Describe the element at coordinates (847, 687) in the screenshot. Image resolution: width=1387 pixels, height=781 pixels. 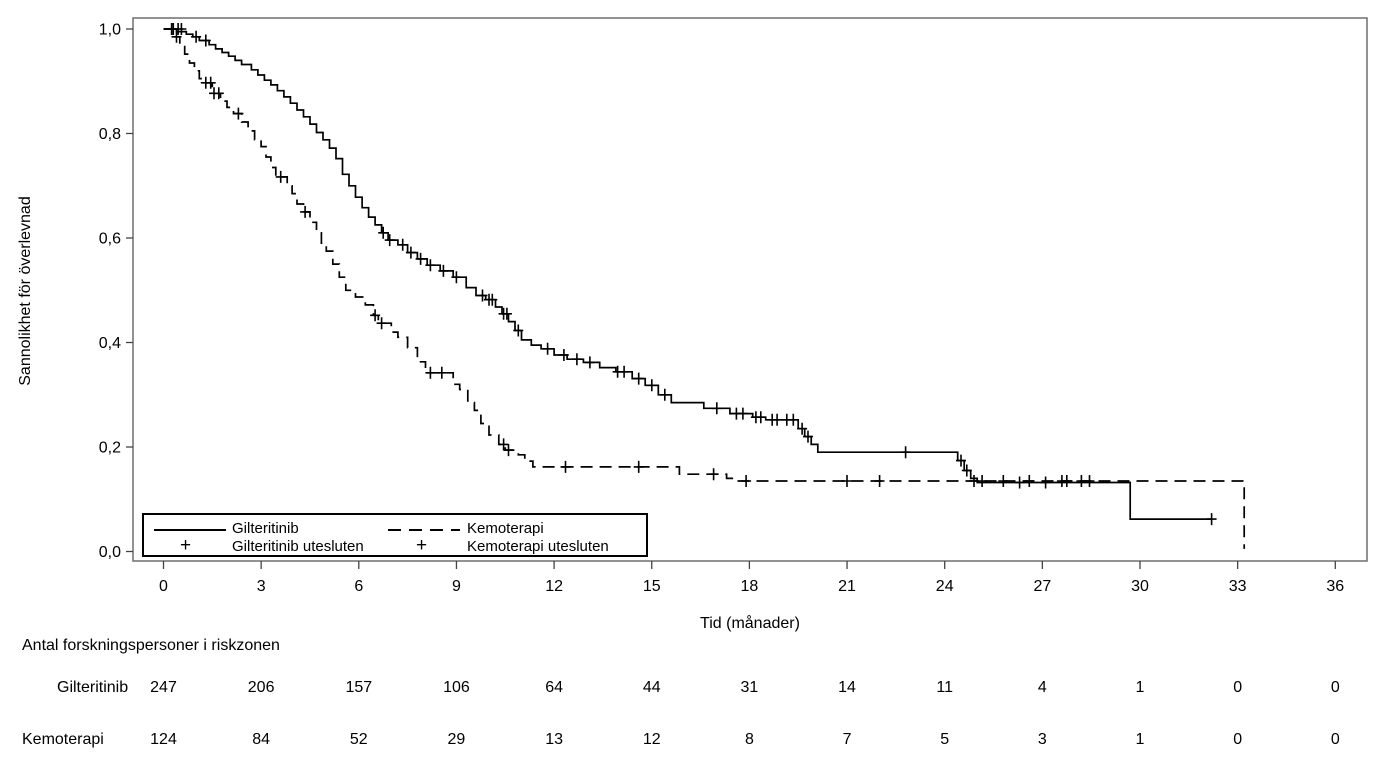
I see `risk-count: 14` at that location.